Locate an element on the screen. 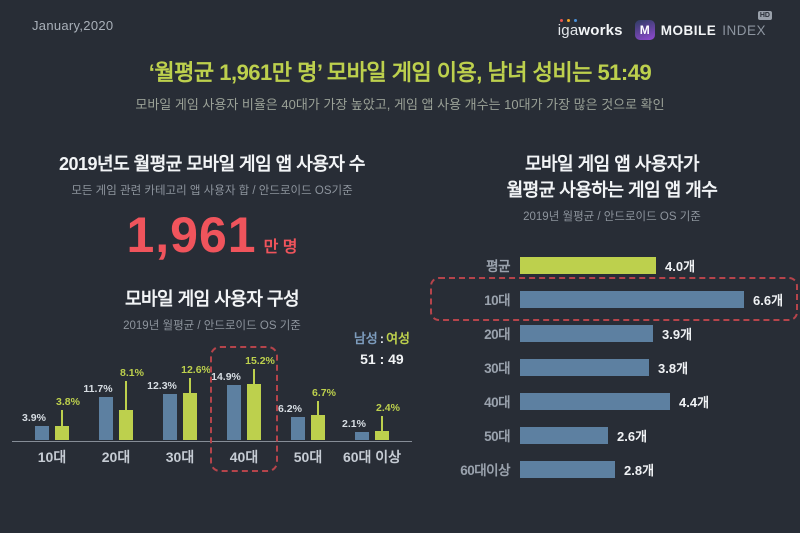  apps-category-label: 60대이상 is located at coordinates (485, 470).